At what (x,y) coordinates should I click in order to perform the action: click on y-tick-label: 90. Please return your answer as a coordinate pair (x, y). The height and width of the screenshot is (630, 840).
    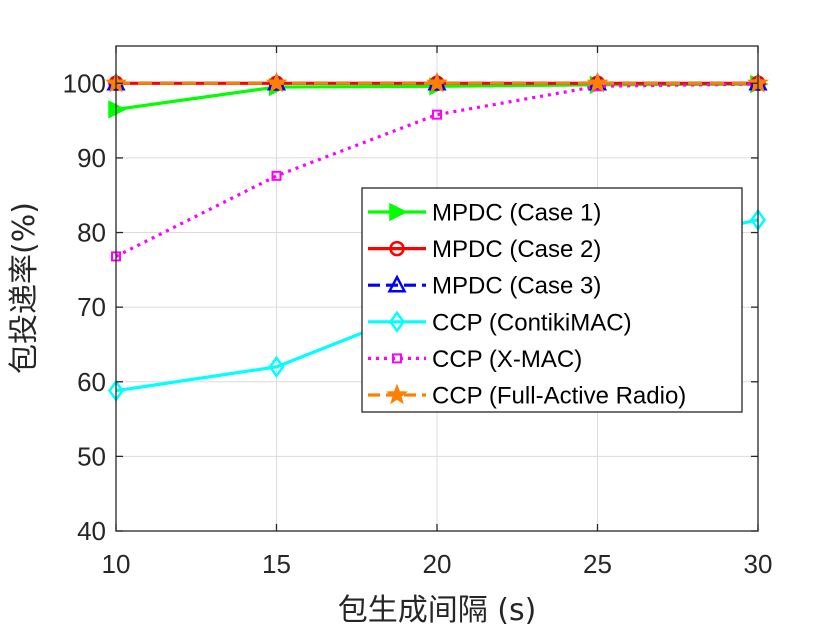
    Looking at the image, I should click on (91, 158).